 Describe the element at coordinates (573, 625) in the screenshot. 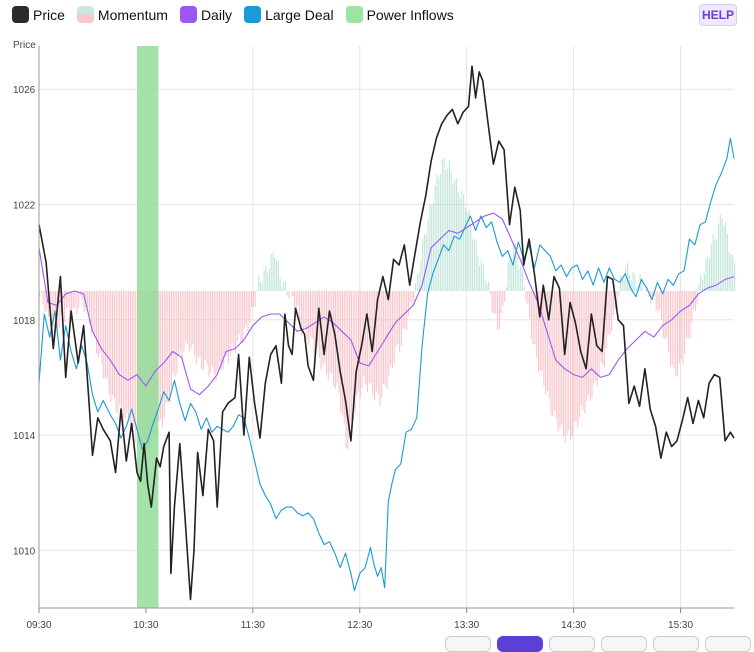

I see `x-tick-label: 14:30` at that location.